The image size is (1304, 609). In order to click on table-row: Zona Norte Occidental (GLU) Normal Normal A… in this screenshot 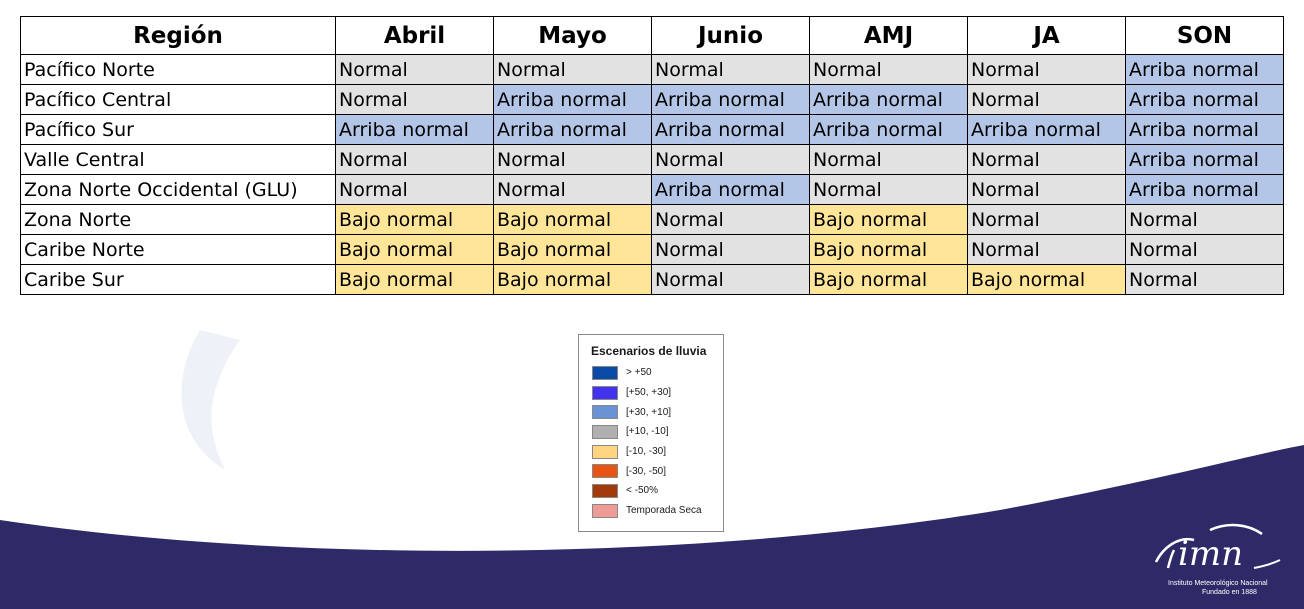, I will do `click(652, 189)`.